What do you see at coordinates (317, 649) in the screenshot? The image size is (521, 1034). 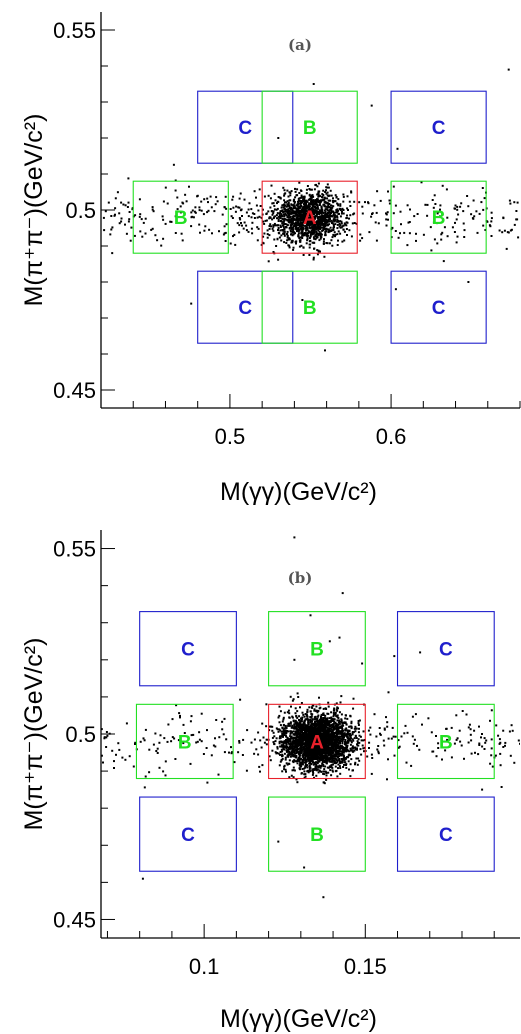 I see `region-box-B` at bounding box center [317, 649].